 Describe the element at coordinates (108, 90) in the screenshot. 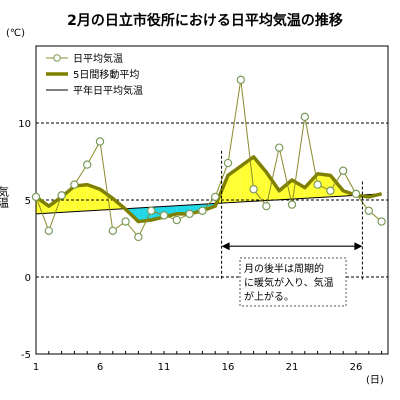

I see `legend-label-normal: 平年日平均気温` at that location.